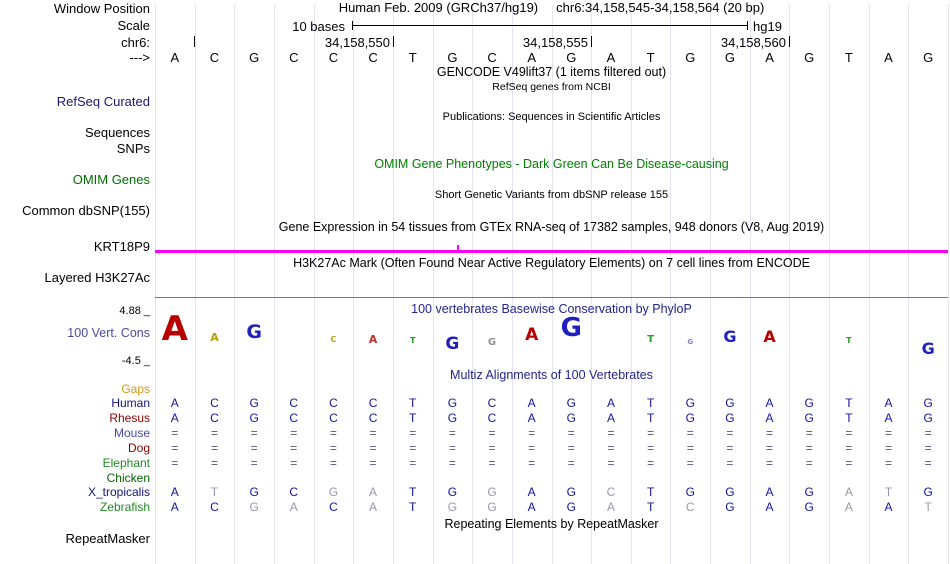 This screenshot has width=950, height=564. What do you see at coordinates (117, 132) in the screenshot?
I see `track-label-sequences: Sequences` at bounding box center [117, 132].